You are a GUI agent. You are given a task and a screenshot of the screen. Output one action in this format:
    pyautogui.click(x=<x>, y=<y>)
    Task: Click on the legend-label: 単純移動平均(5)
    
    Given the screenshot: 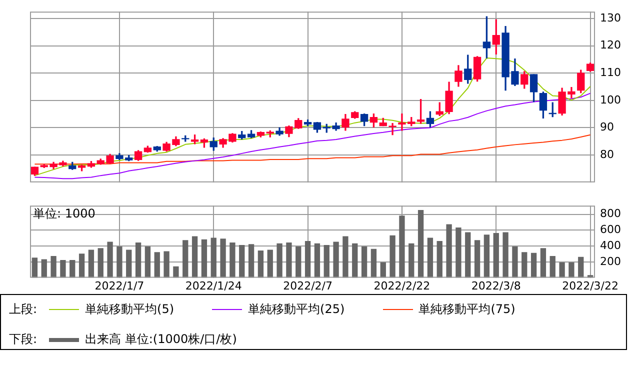 What is the action you would take?
    pyautogui.click(x=129, y=309)
    